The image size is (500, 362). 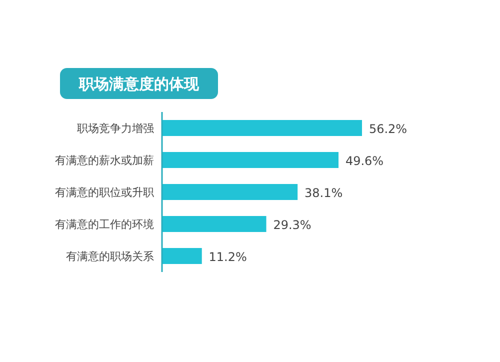 What do you see at coordinates (104, 224) in the screenshot?
I see `y-tick-label: 有满意的工作的环境` at bounding box center [104, 224].